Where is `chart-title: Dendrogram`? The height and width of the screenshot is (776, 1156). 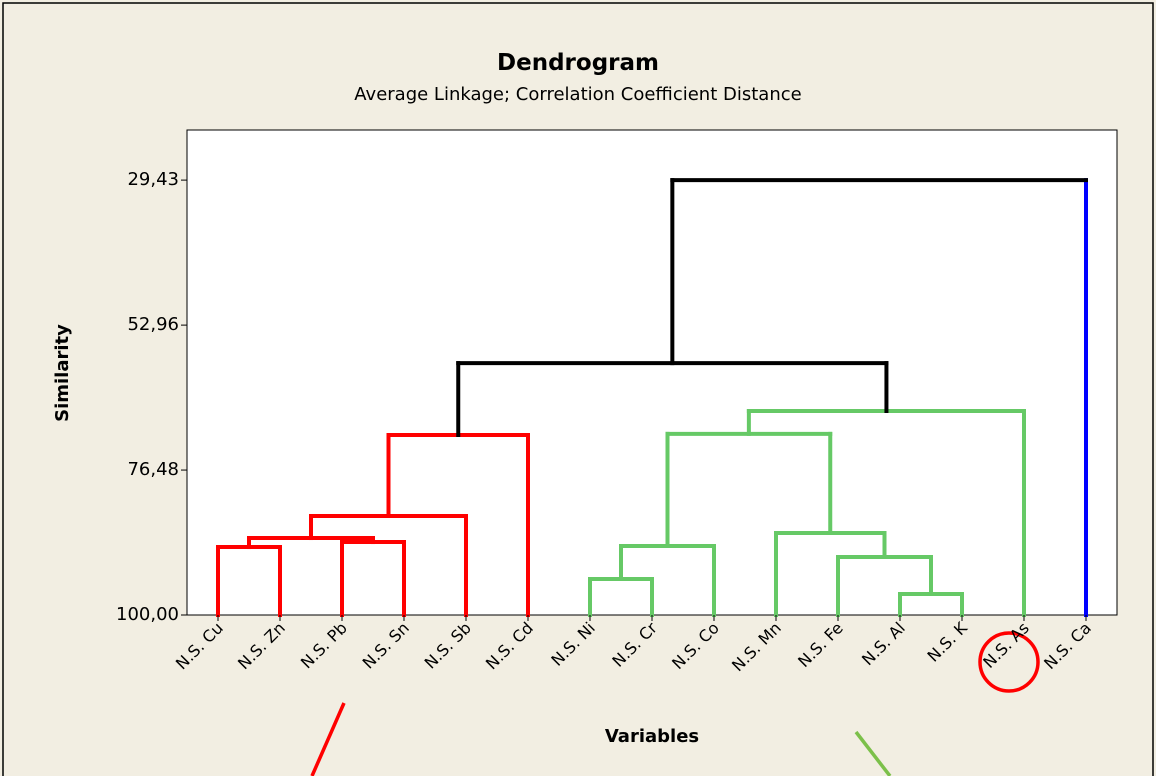
chart-title: Dendrogram is located at coordinates (578, 63).